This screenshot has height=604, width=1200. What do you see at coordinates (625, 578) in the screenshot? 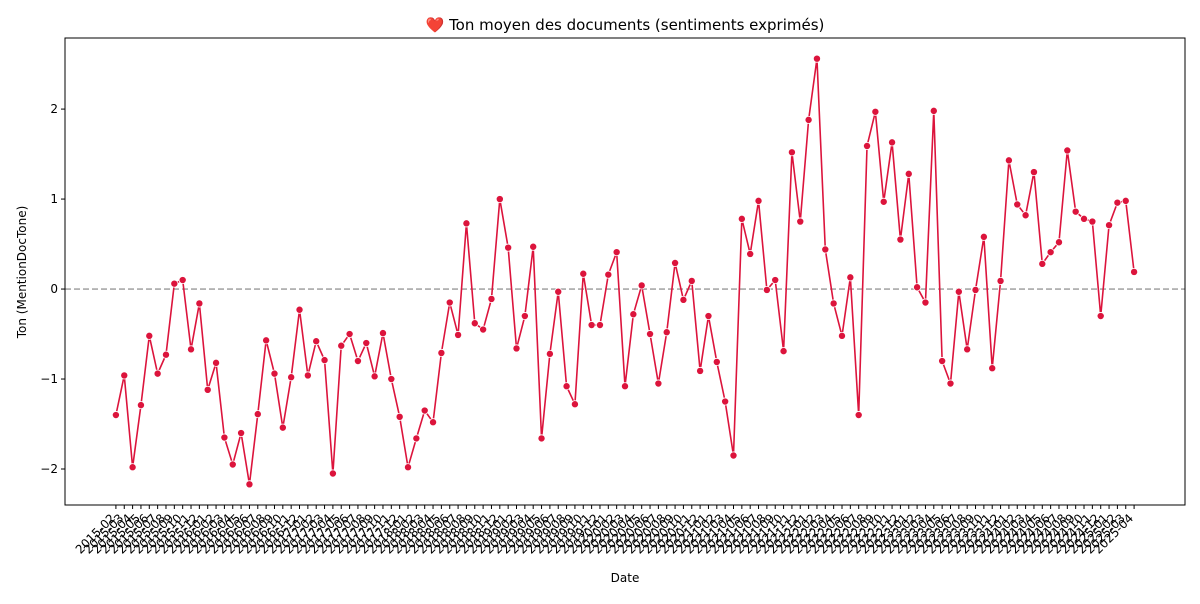
I see `x-axis-label: Date` at bounding box center [625, 578].